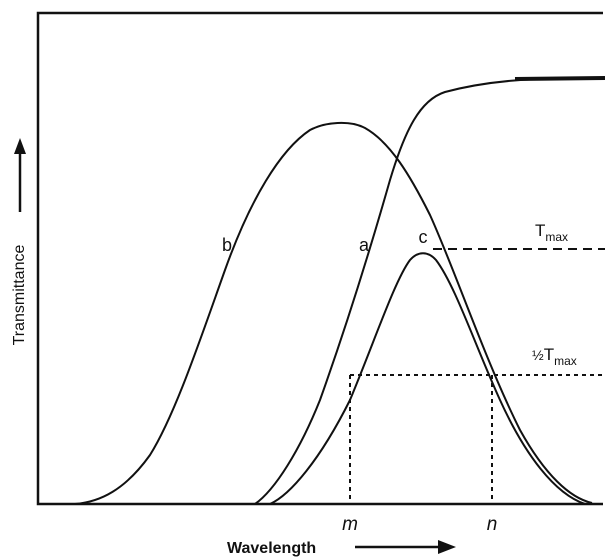 The height and width of the screenshot is (558, 605). I want to click on curve-c-label: c, so click(423, 237).